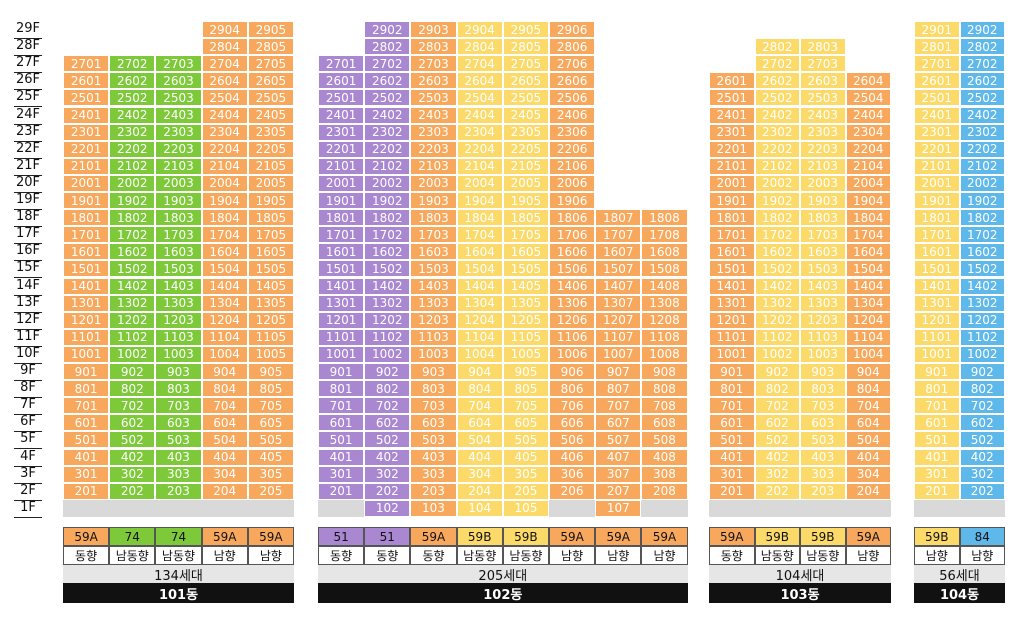 Image resolution: width=1024 pixels, height=623 pixels. I want to click on unit-cell: 1703, so click(178, 235).